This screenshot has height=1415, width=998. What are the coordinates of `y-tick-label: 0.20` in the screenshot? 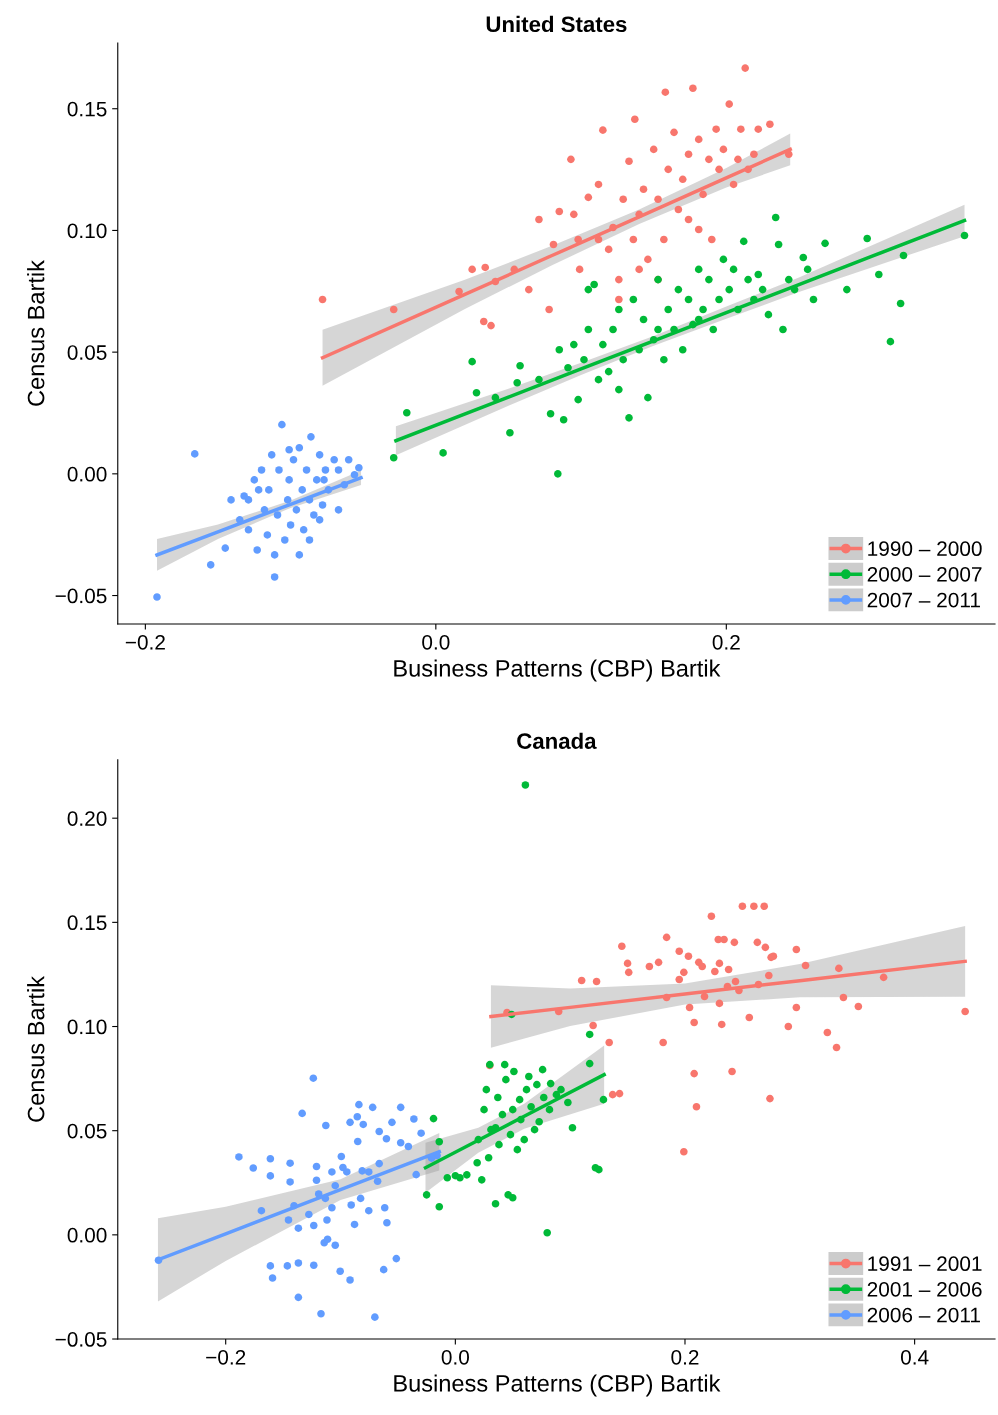 It's located at (87, 818).